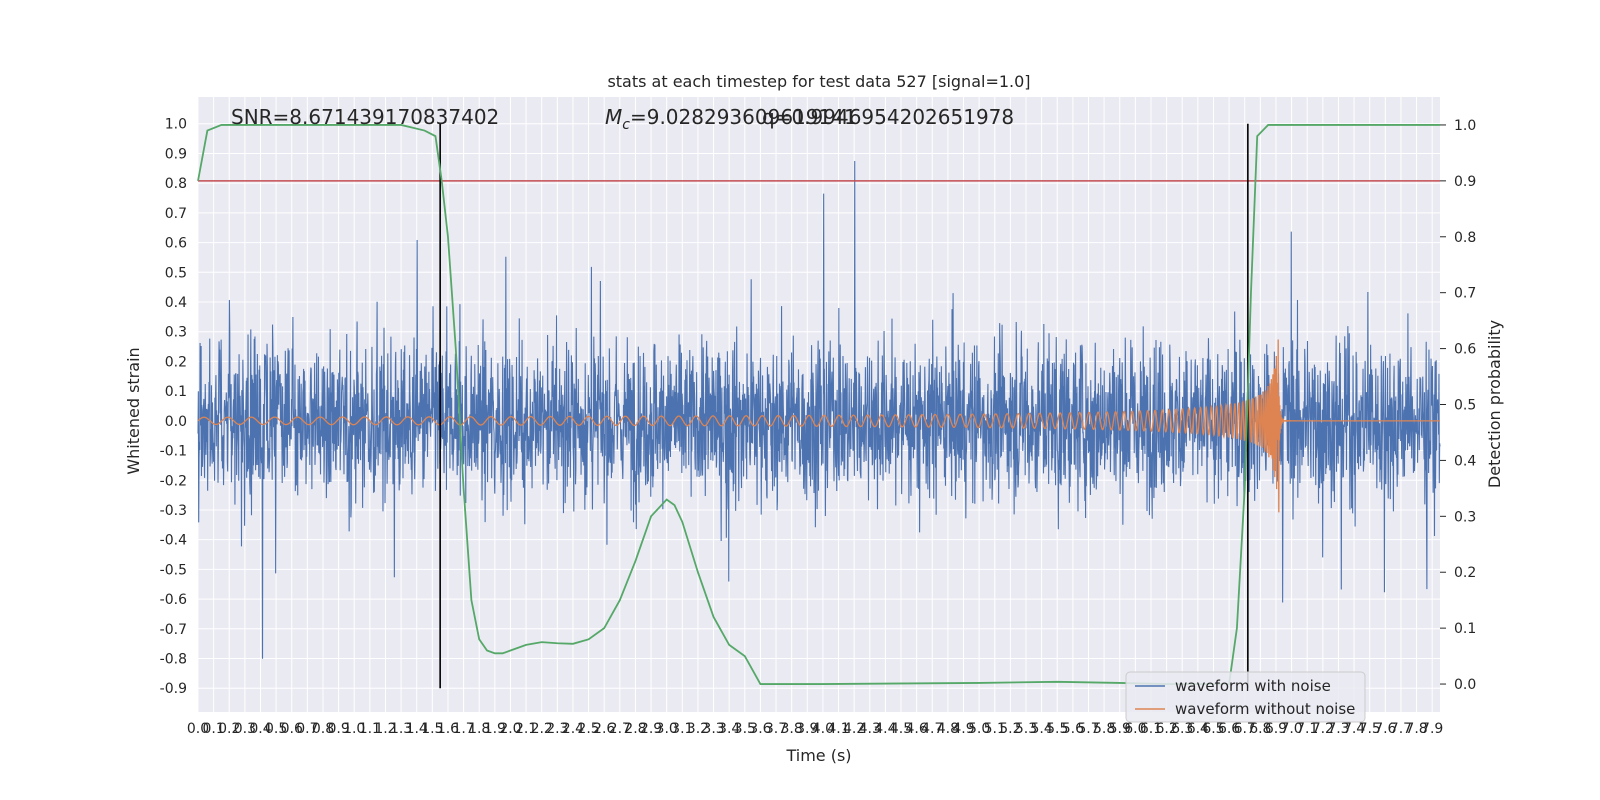 This screenshot has width=1600, height=800. I want to click on x-tick-label: 6.3, so click(1182, 729).